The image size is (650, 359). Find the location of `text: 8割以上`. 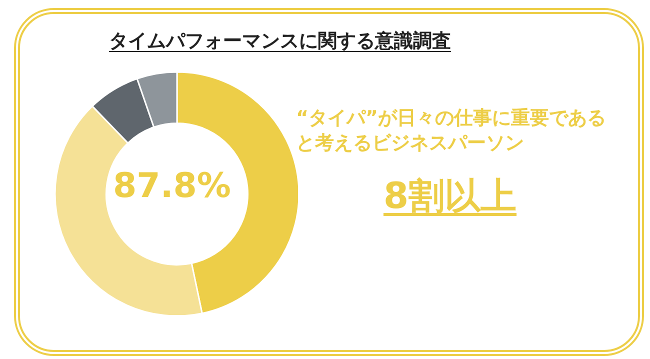

text: 8割以上 is located at coordinates (450, 196).